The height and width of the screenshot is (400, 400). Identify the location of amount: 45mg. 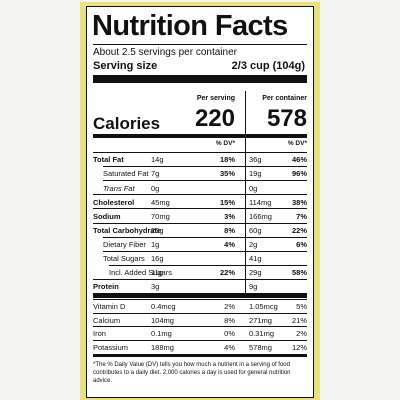
(160, 202).